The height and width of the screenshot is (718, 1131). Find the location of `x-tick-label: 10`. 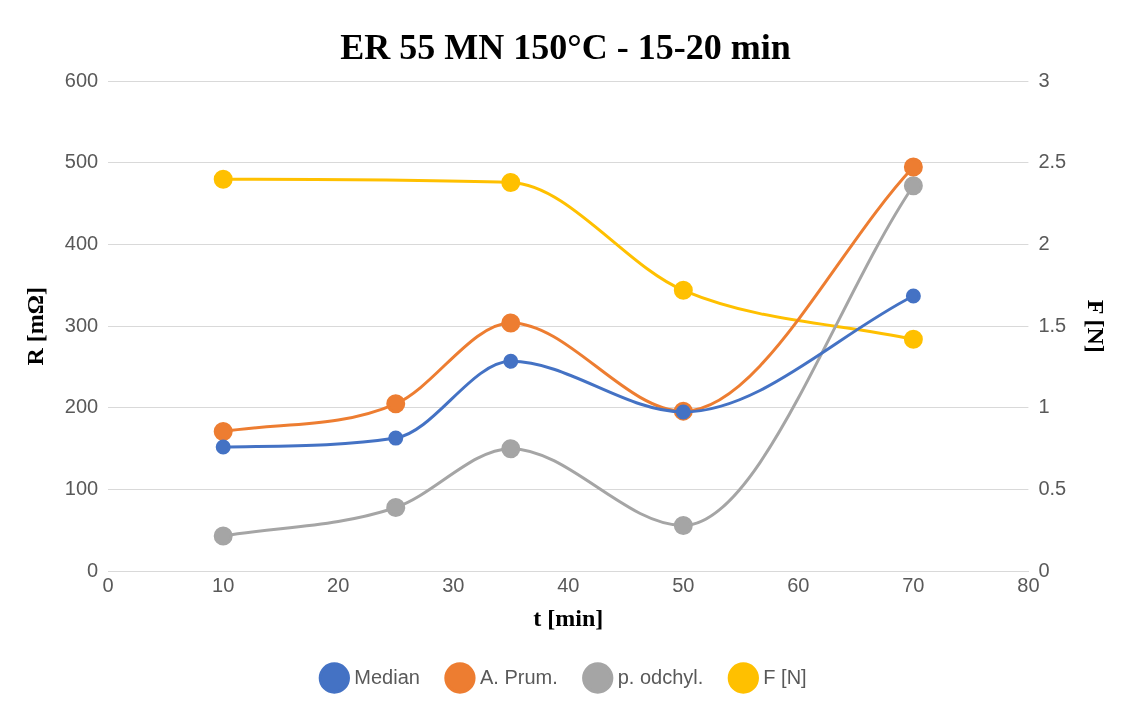

x-tick-label: 10 is located at coordinates (223, 584).